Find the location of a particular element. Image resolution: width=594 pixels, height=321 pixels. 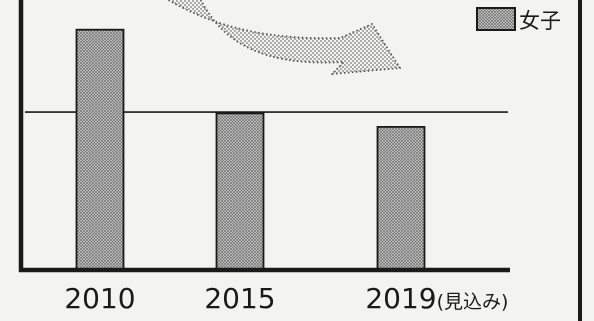

x-tick-label-2: 2015 is located at coordinates (239, 298).